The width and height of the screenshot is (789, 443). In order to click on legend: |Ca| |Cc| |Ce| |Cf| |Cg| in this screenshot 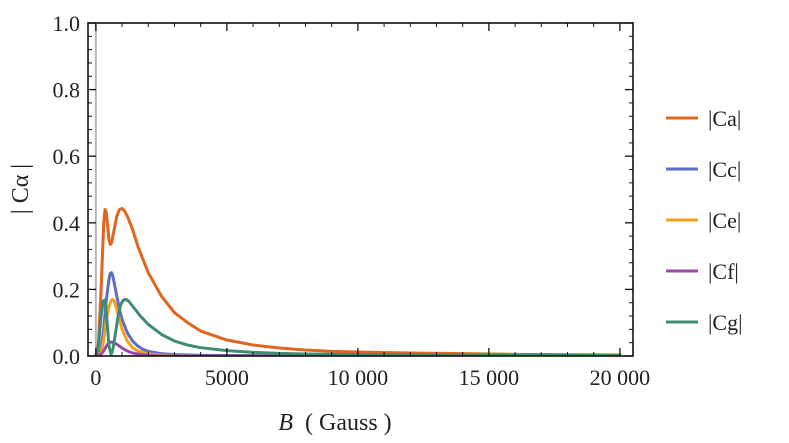, I will do `click(704, 220)`.